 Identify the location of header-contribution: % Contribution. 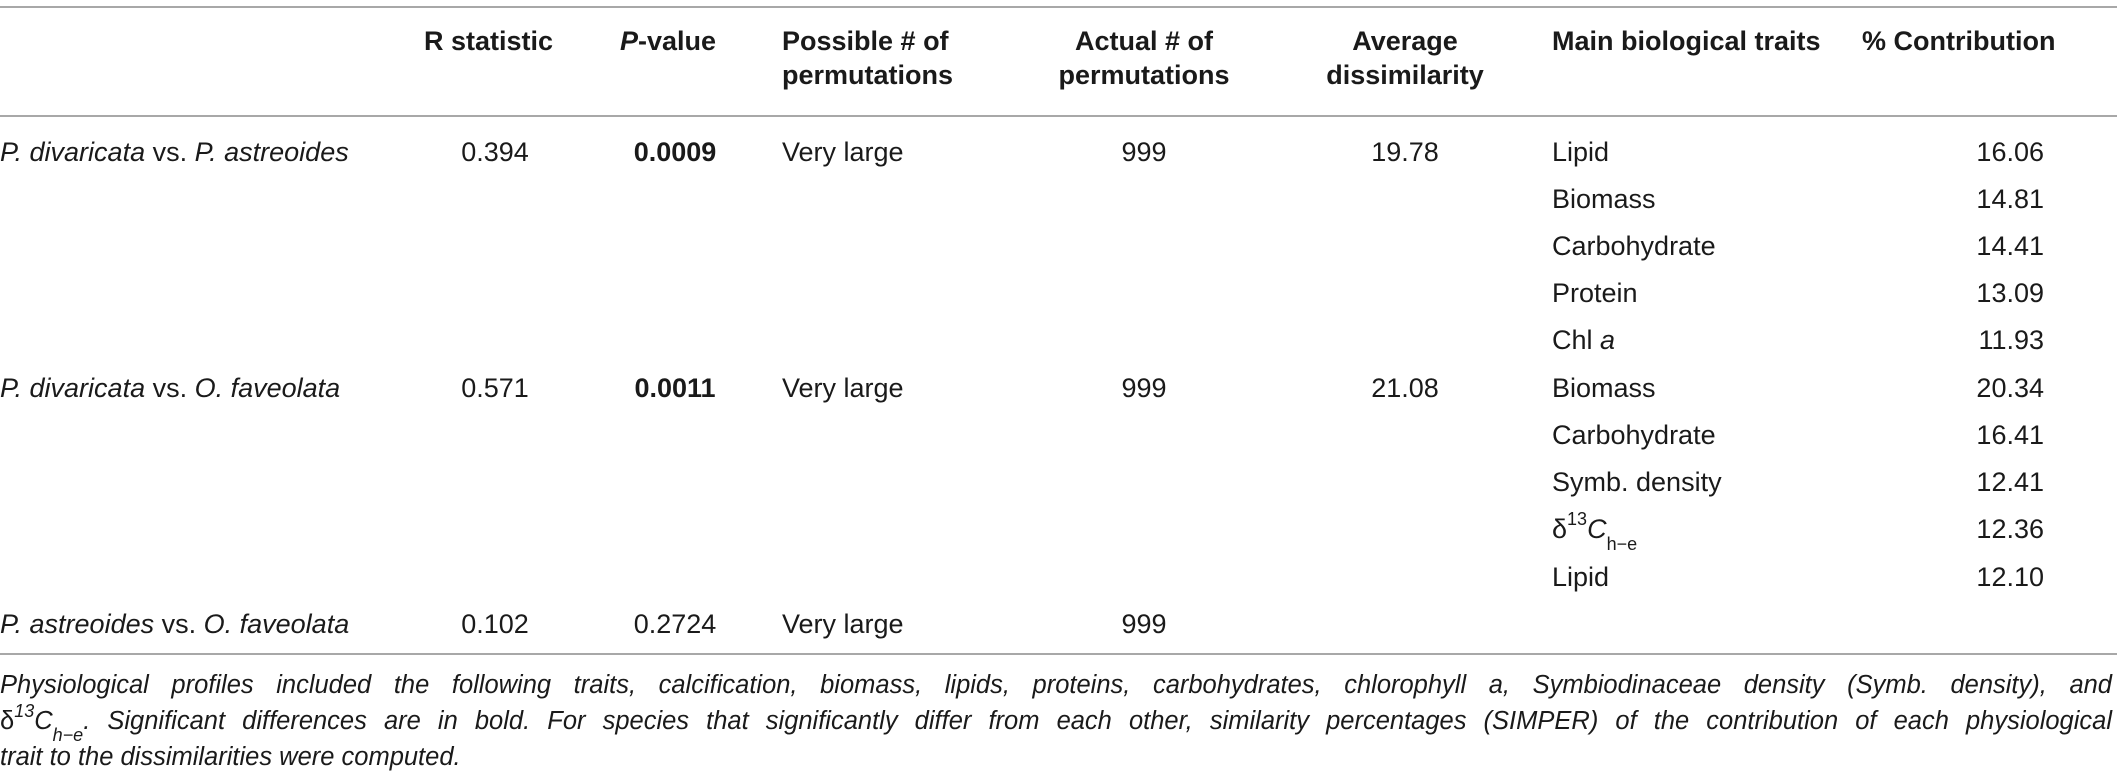
(1959, 41).